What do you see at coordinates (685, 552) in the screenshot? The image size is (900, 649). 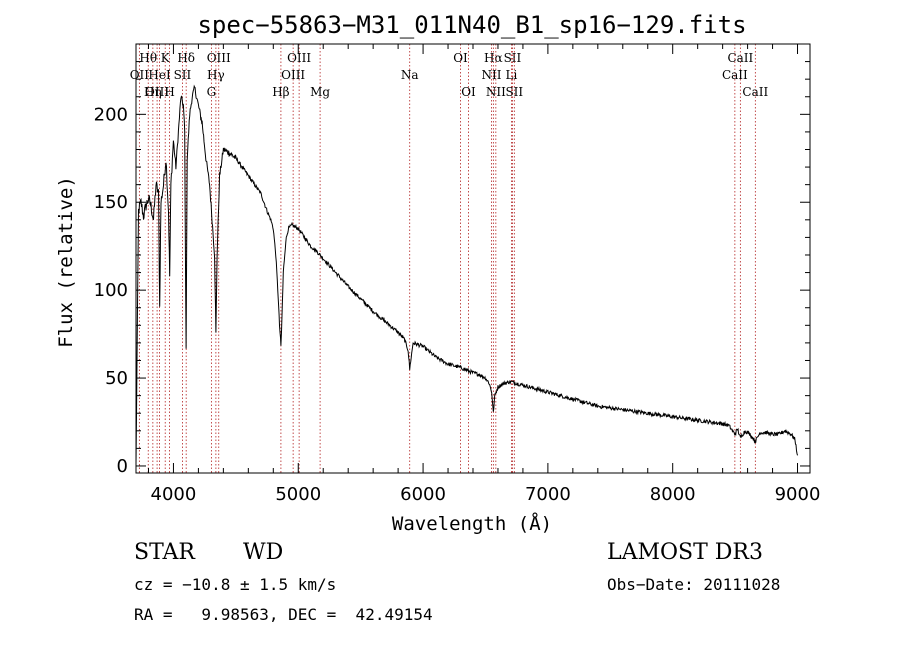 I see `survey-name: LAMOST DR3` at bounding box center [685, 552].